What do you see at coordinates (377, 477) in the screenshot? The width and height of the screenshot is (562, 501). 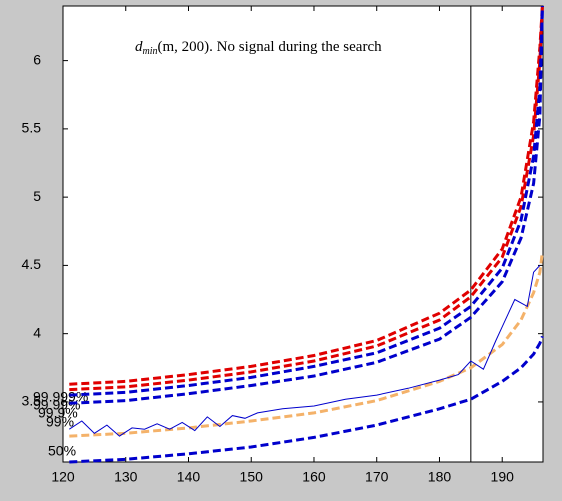 I see `x-tick-label: 170` at bounding box center [377, 477].